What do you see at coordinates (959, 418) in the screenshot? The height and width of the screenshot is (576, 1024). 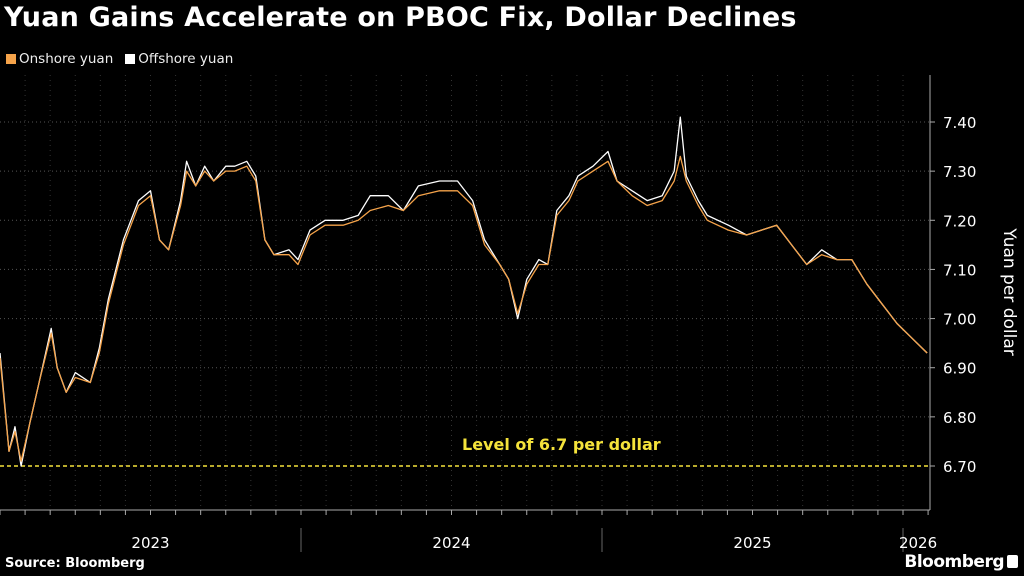 I see `y-tick-label: 6.80` at bounding box center [959, 418].